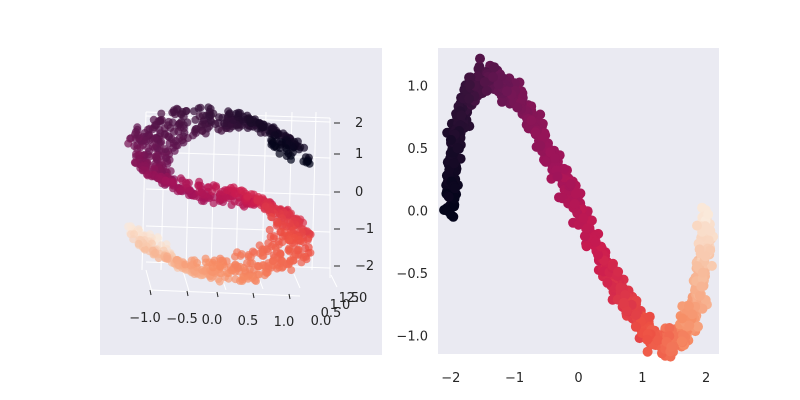 The height and width of the screenshot is (400, 800). What do you see at coordinates (321, 321) in the screenshot?
I see `tick-label-3d-y: 0.0` at bounding box center [321, 321].